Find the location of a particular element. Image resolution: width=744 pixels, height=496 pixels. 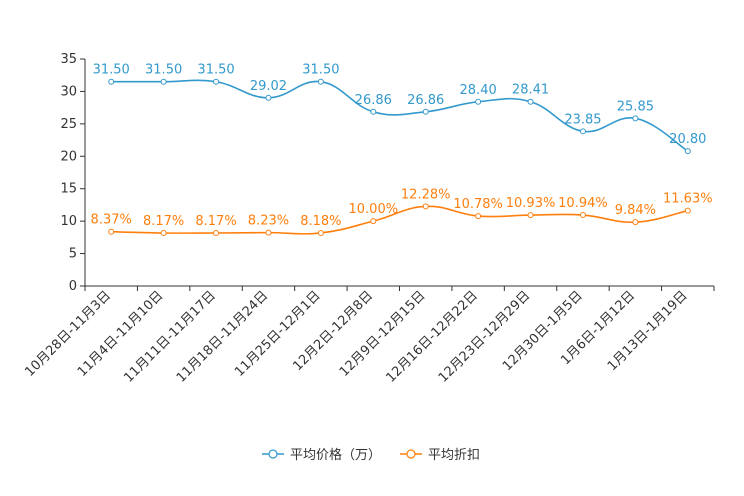

x-tick-label: 11月11日-11月17日 is located at coordinates (169, 336).